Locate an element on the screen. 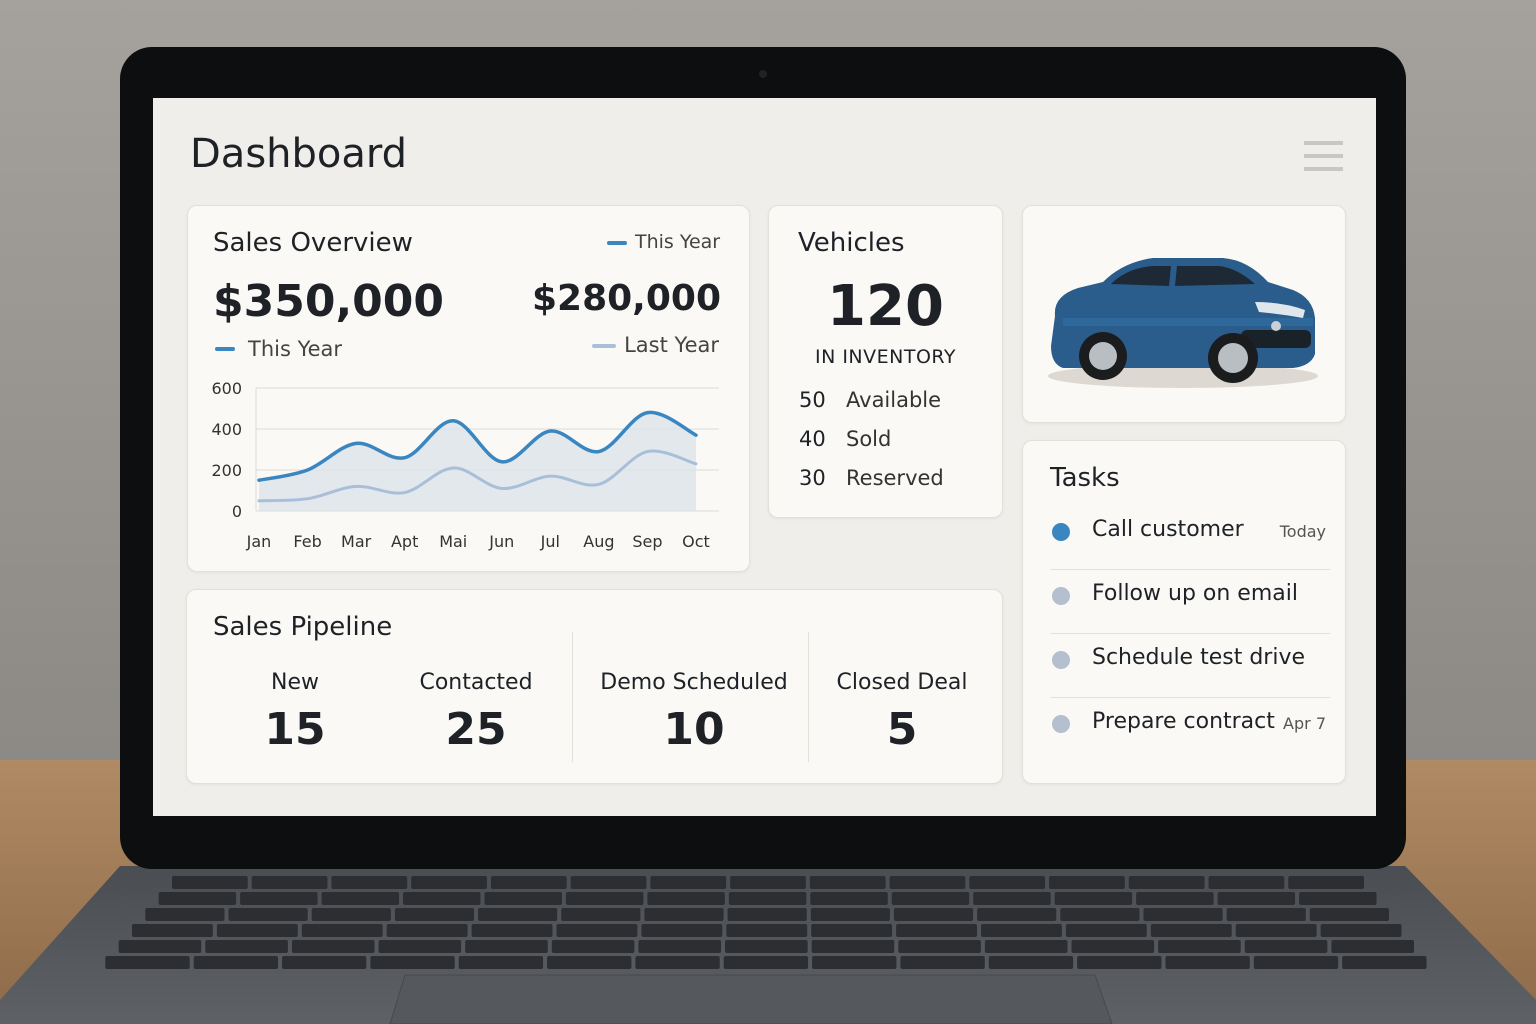 The width and height of the screenshot is (1536, 1024). stage-label: New is located at coordinates (295, 682).